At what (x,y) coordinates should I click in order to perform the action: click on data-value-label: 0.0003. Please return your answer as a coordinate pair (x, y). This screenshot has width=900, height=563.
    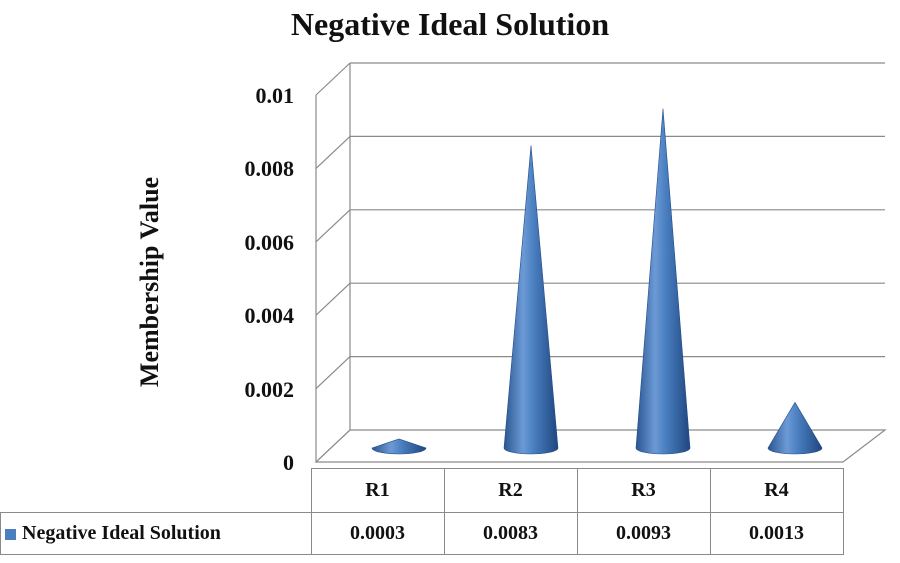
    Looking at the image, I should click on (377, 533).